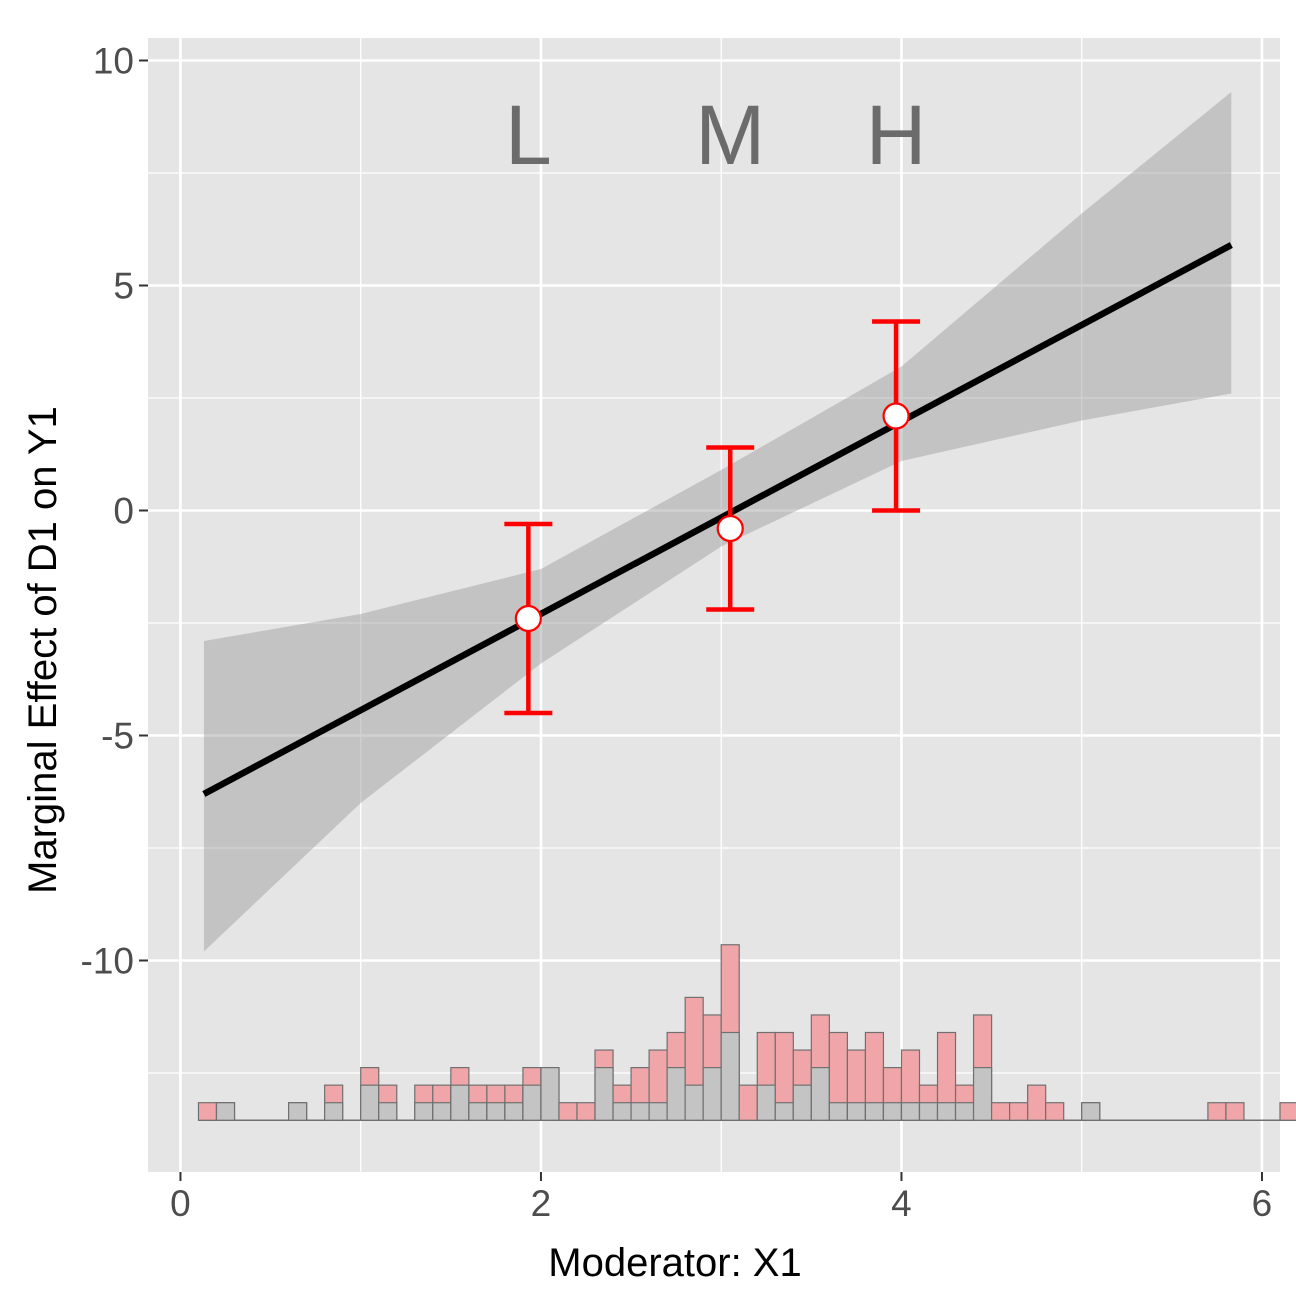  Describe the element at coordinates (730, 135) in the screenshot. I see `bin-label: M` at that location.